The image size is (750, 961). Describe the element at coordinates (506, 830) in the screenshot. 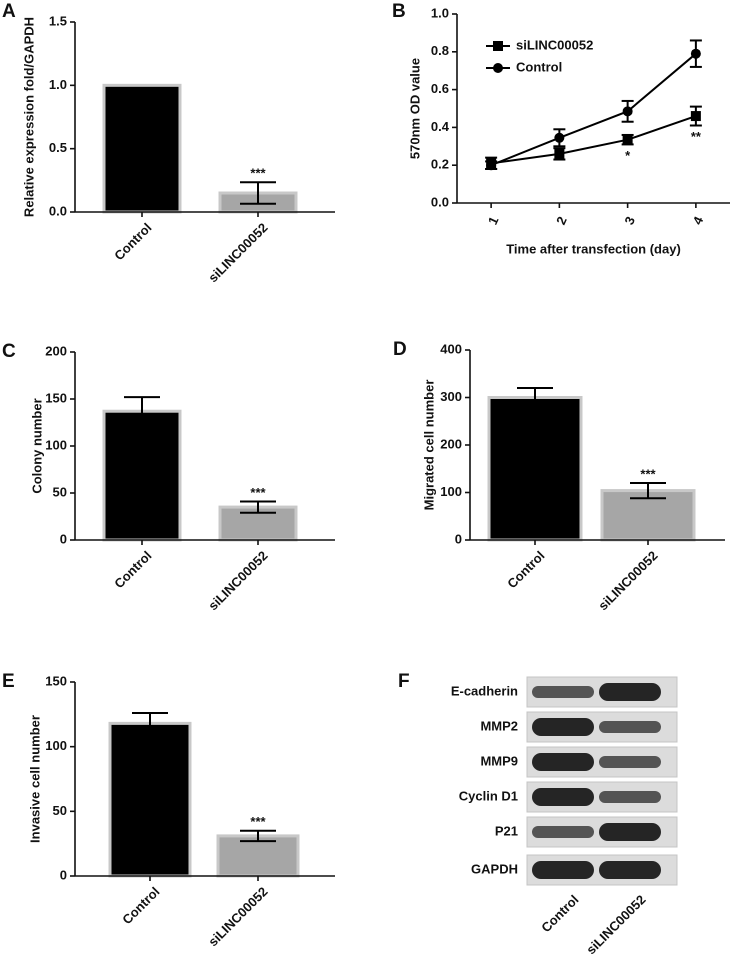

I see `row-label: P21` at that location.